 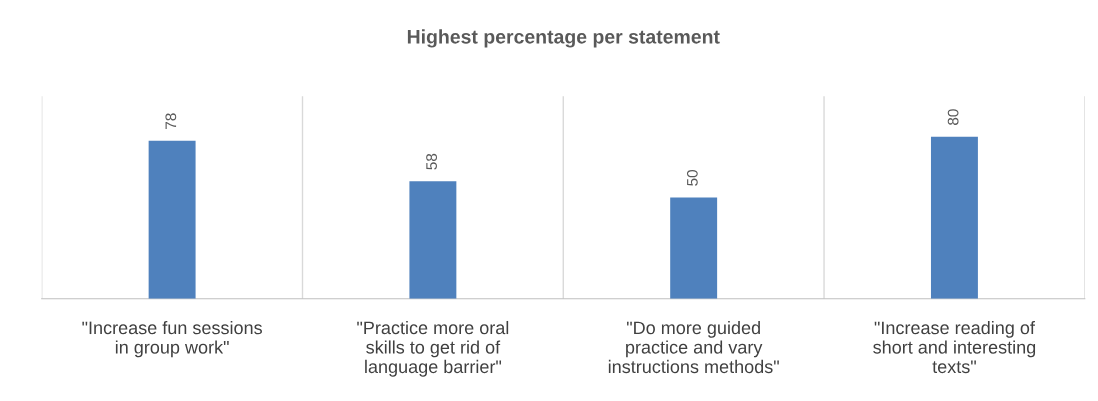 What do you see at coordinates (172, 339) in the screenshot?
I see `x-tick-label: "Increase fun sessions in group work"` at bounding box center [172, 339].